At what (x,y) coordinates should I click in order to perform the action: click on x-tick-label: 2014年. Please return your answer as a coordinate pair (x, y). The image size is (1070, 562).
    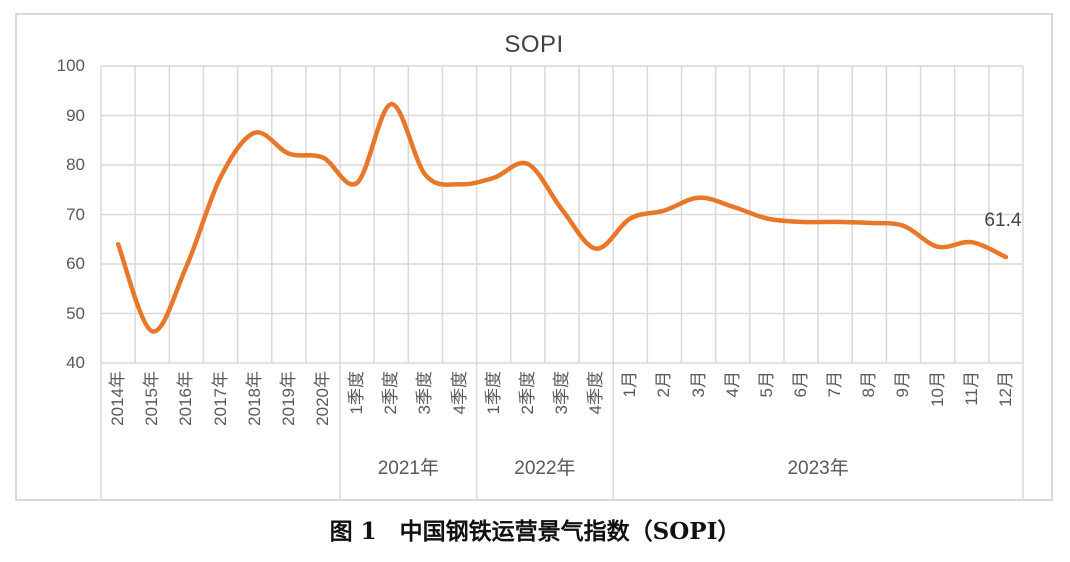
    Looking at the image, I should click on (118, 398).